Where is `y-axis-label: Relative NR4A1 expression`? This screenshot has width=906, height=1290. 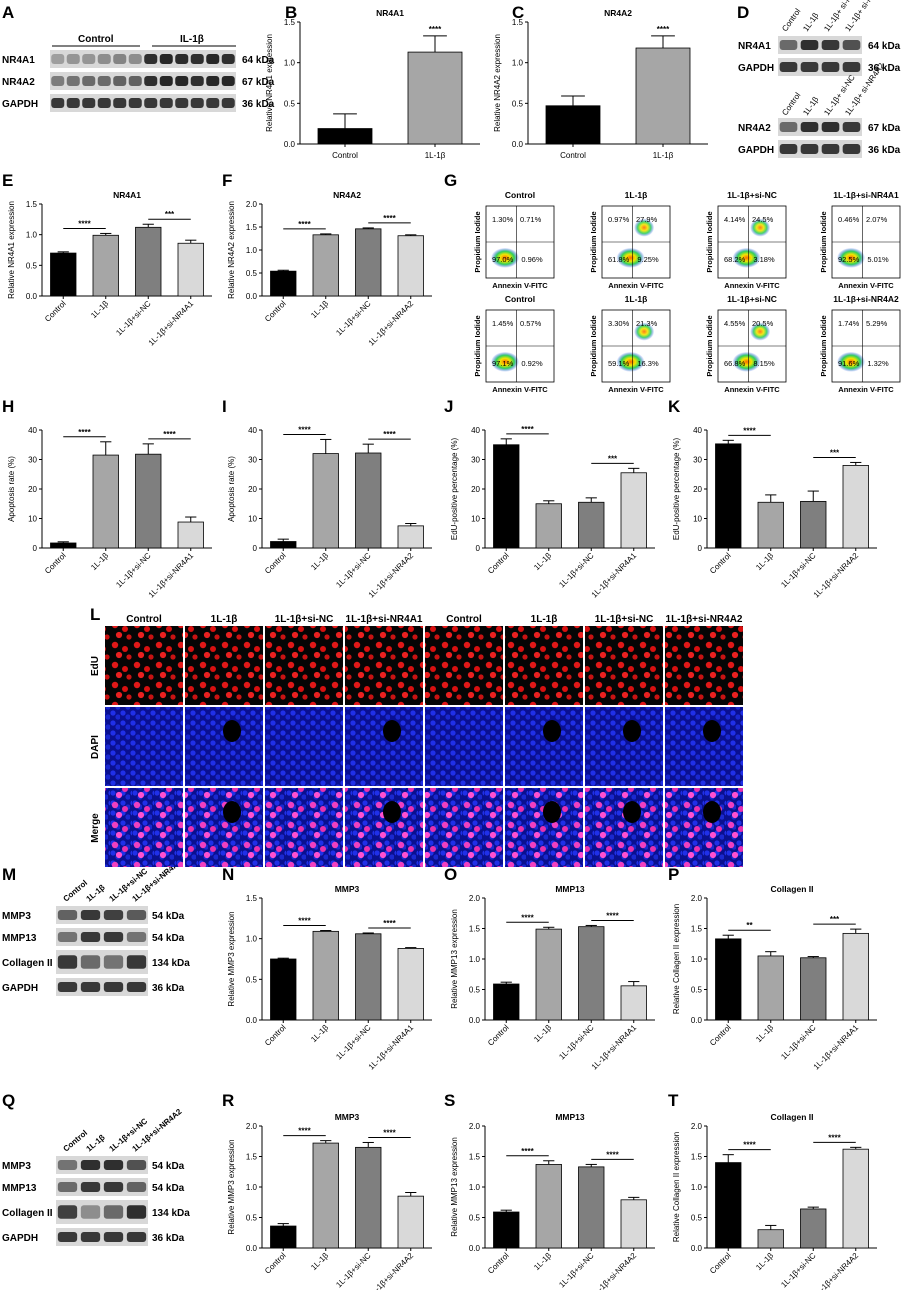 y-axis-label: Relative NR4A1 expression is located at coordinates (11, 250).